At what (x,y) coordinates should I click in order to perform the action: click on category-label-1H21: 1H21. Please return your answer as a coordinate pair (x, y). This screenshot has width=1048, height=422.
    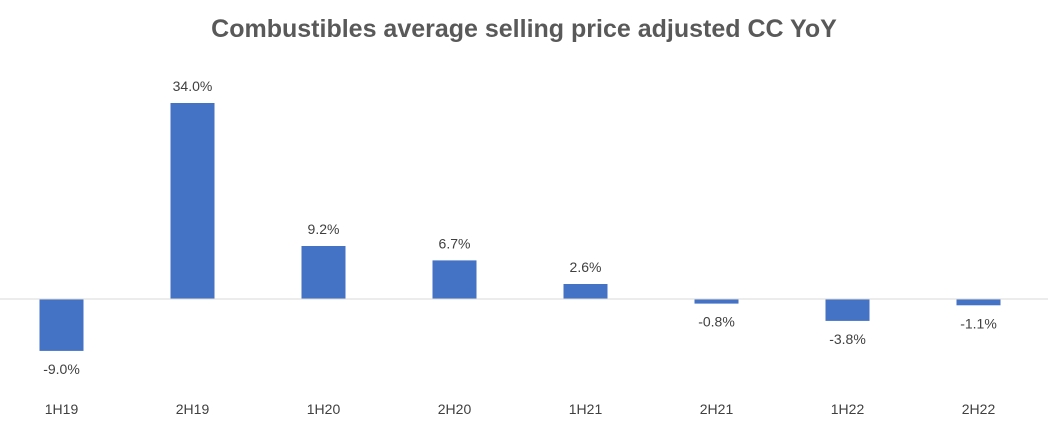
    Looking at the image, I should click on (586, 409).